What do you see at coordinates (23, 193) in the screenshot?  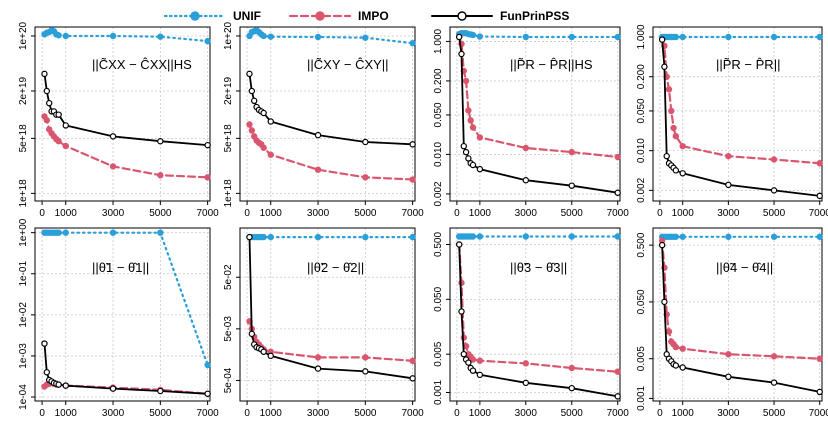 I see `y-tick-label: 1e+18` at bounding box center [23, 193].